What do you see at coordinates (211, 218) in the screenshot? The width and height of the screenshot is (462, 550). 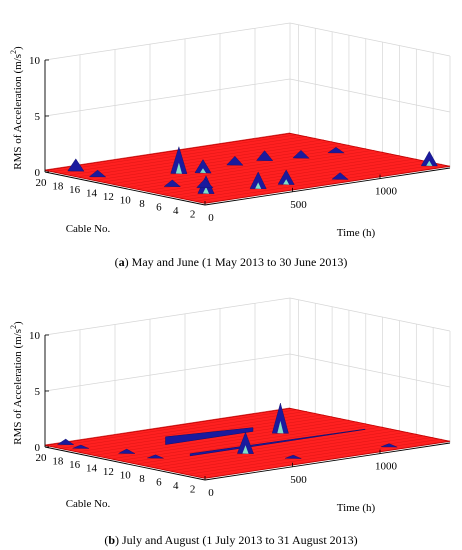 I see `time-tick-label: 0` at bounding box center [211, 218].